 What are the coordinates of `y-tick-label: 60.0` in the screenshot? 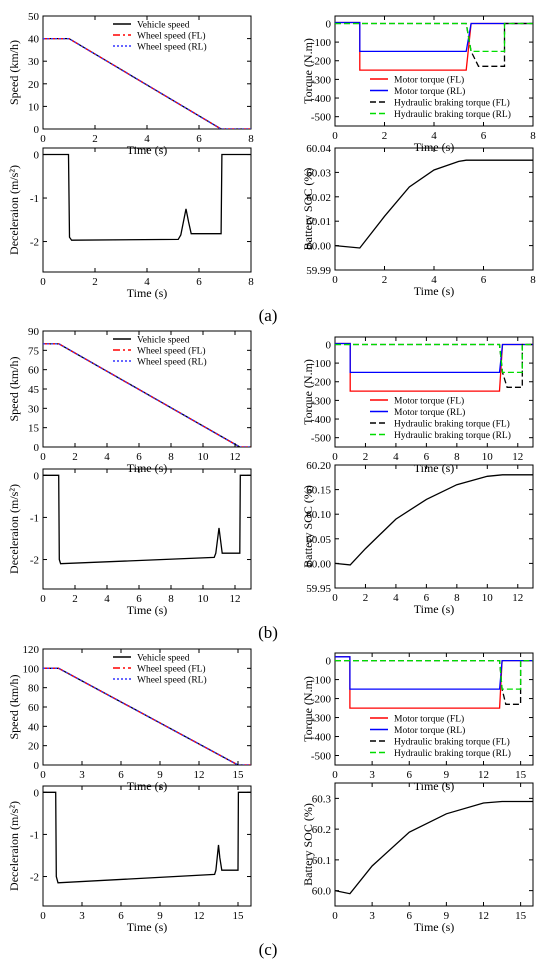 It's located at (322, 892).